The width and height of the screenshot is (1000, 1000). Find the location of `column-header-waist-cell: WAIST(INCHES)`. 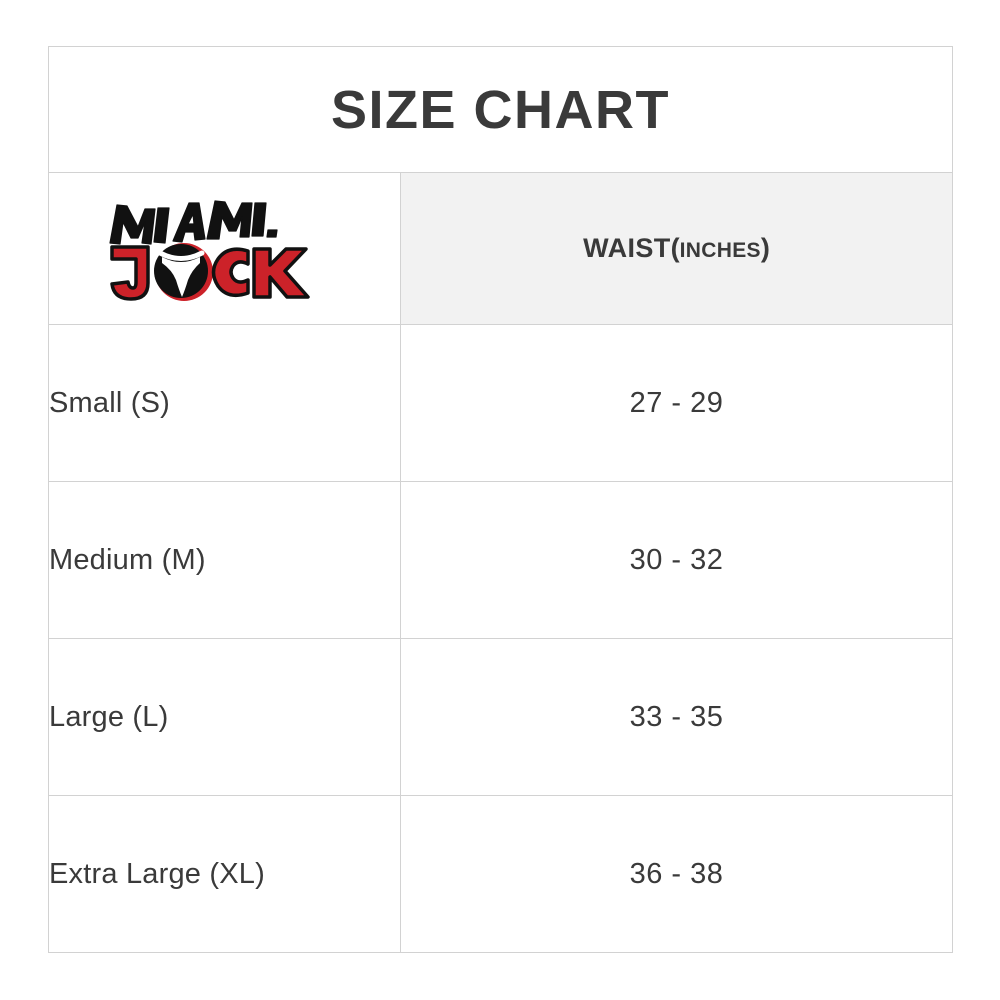

column-header-waist-cell: WAIST(INCHES) is located at coordinates (676, 248).